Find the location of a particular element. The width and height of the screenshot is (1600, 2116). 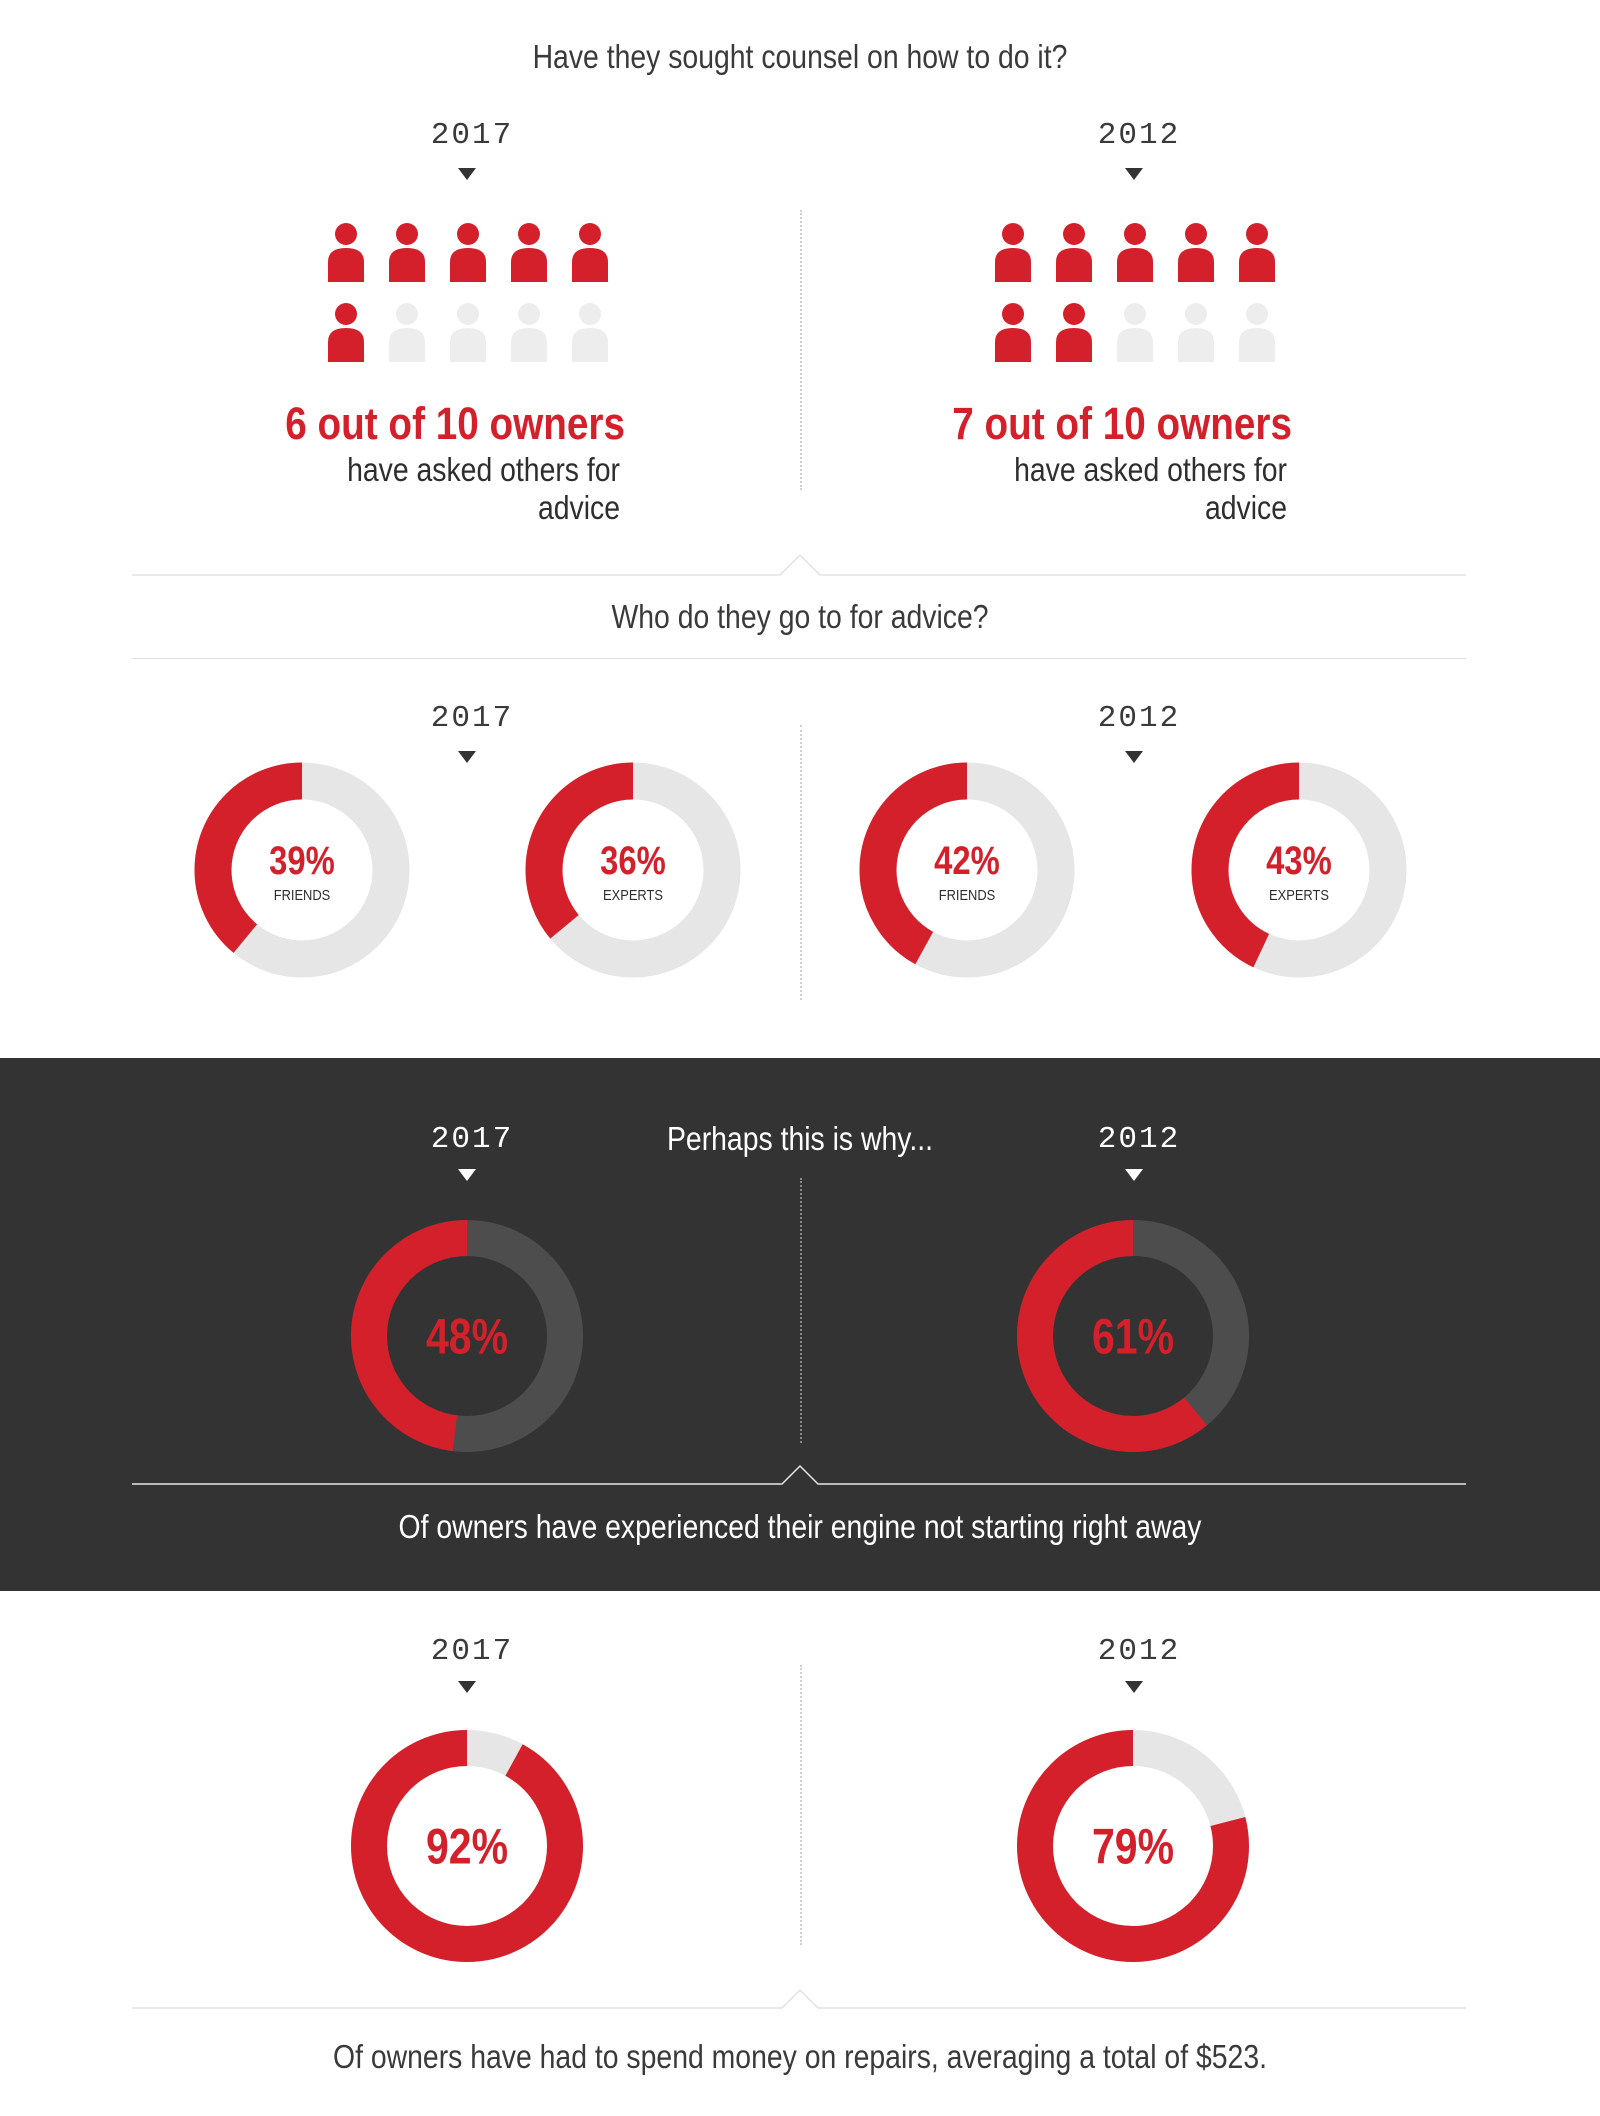

donut-value-label: 79% is located at coordinates (1133, 1847).